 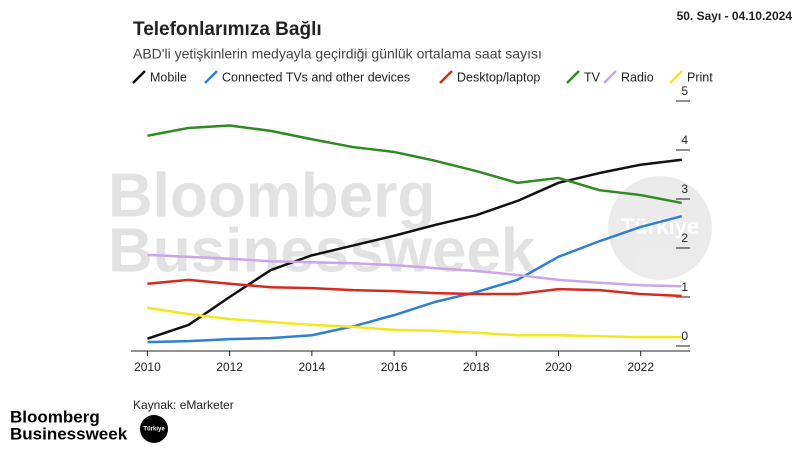 What do you see at coordinates (322, 250) in the screenshot?
I see `watermark-text: Businessweek` at bounding box center [322, 250].